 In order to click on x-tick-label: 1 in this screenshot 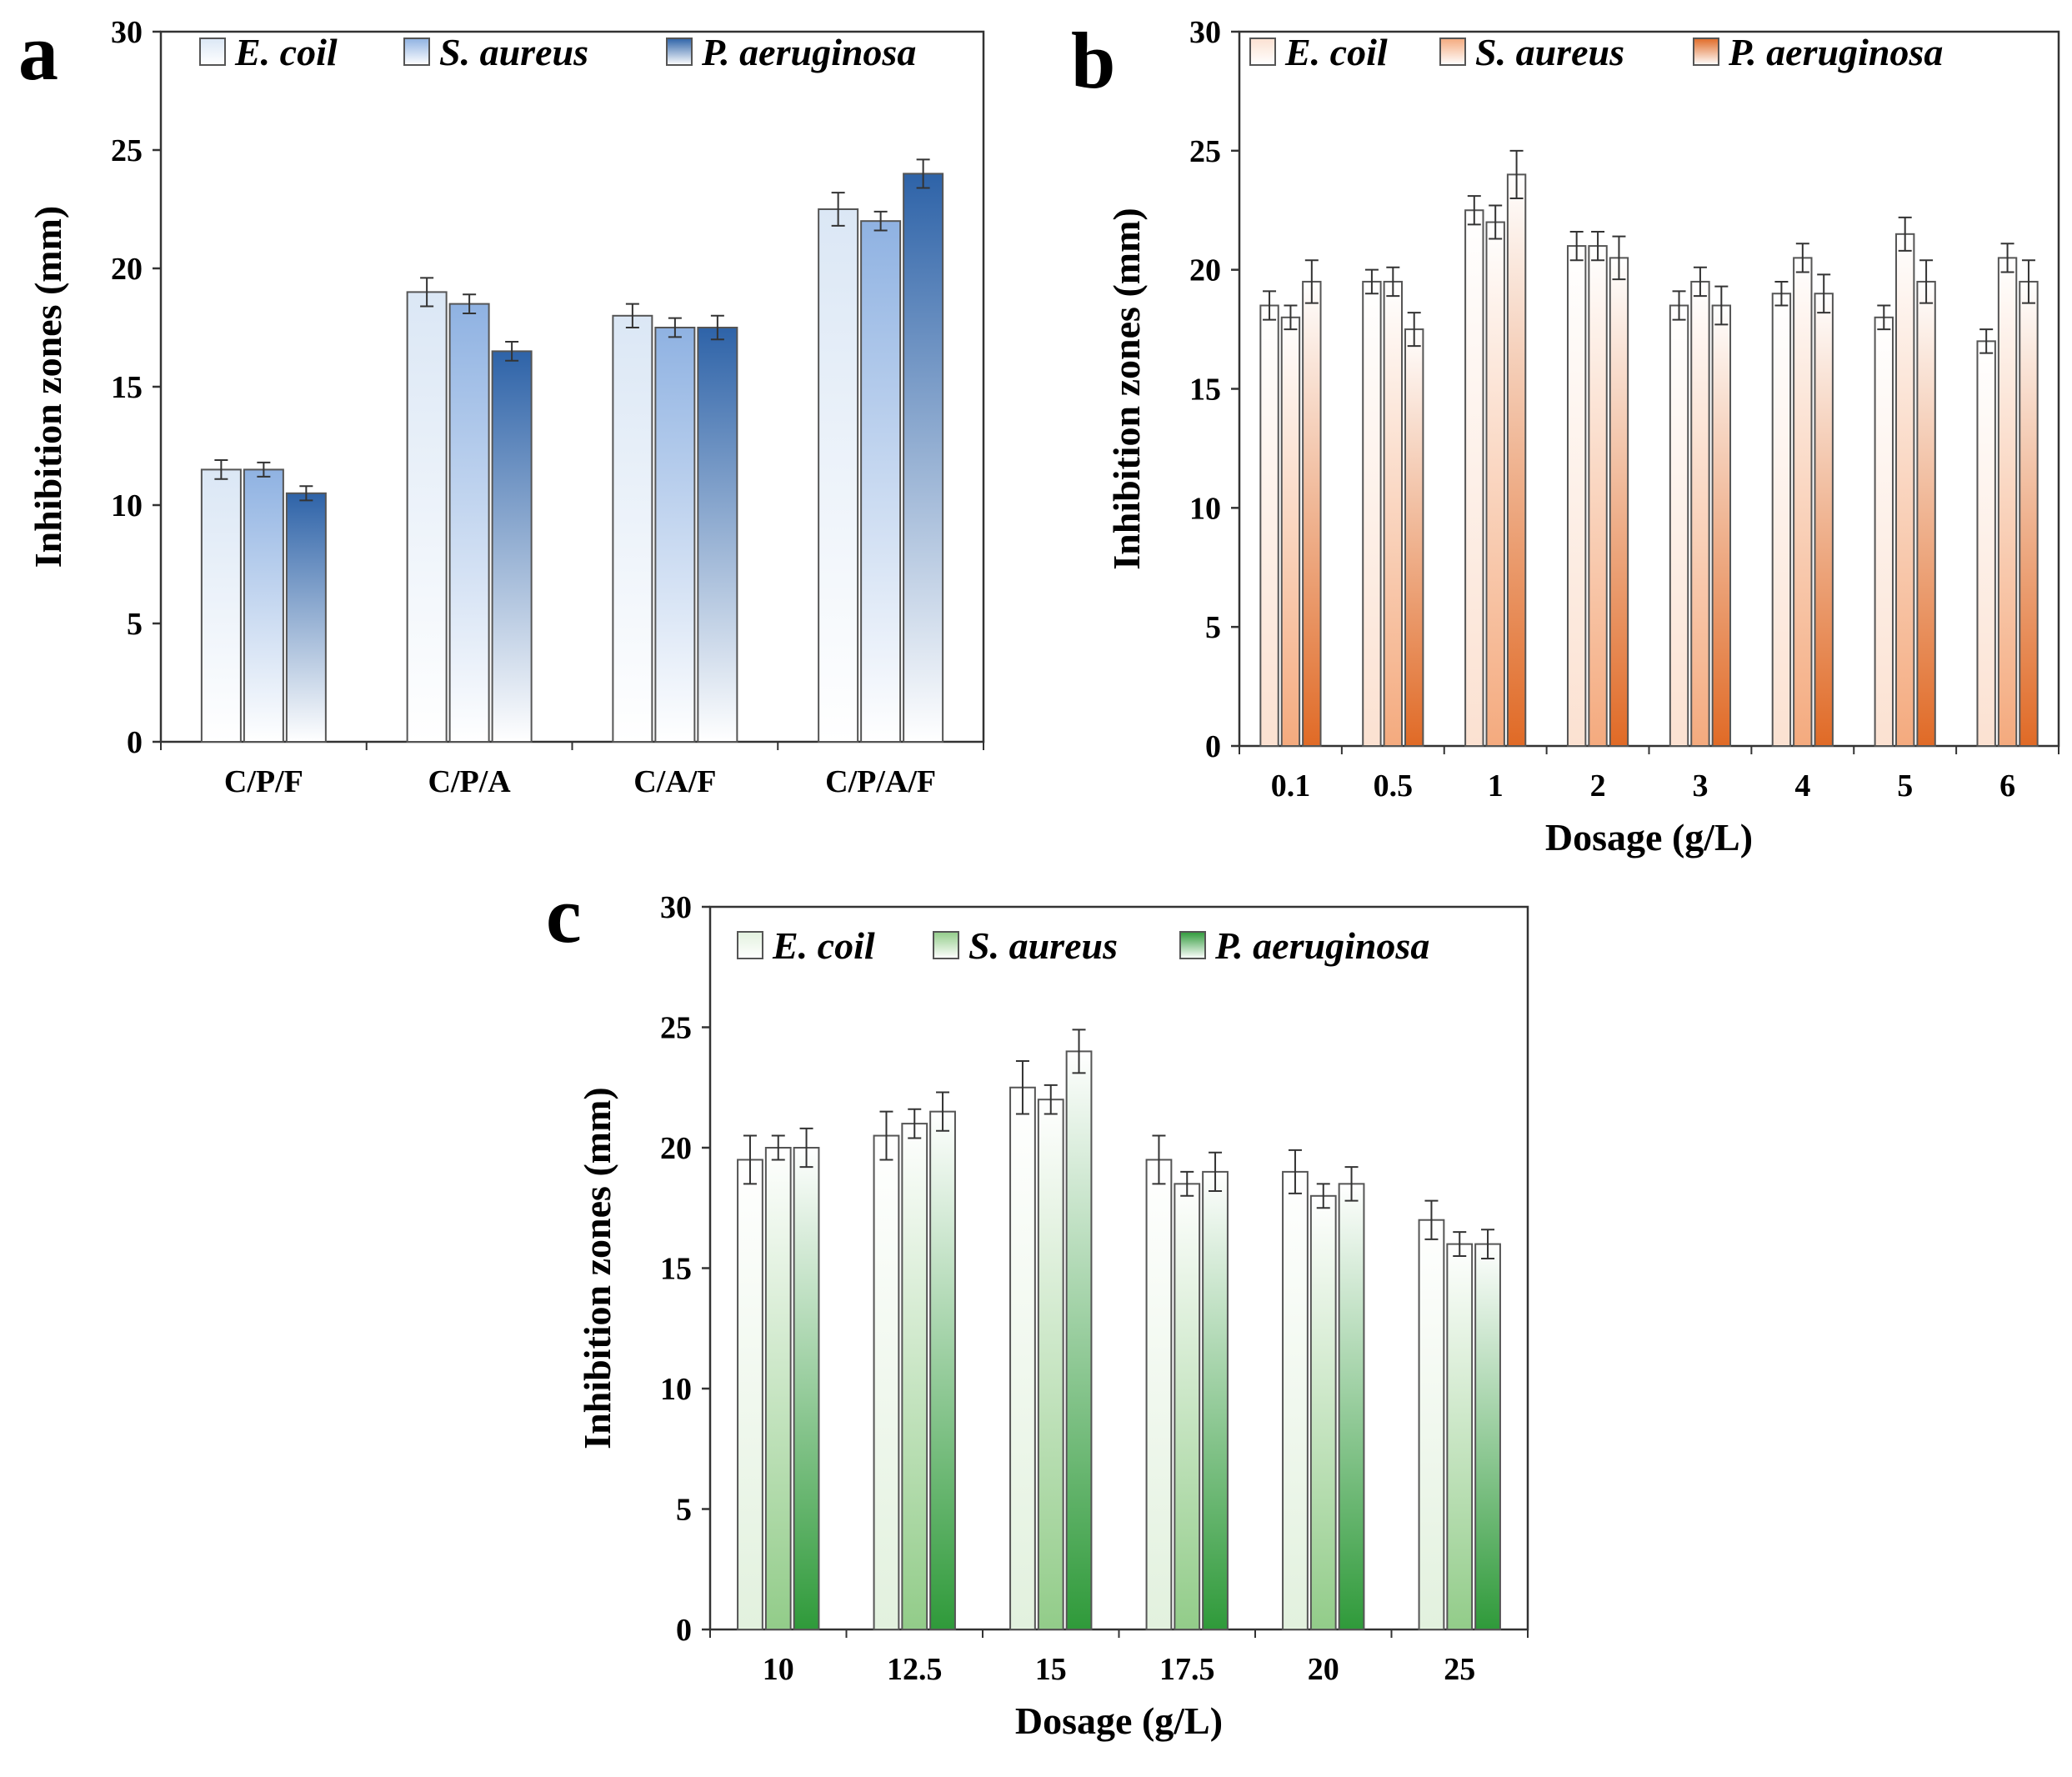, I will do `click(1496, 785)`.